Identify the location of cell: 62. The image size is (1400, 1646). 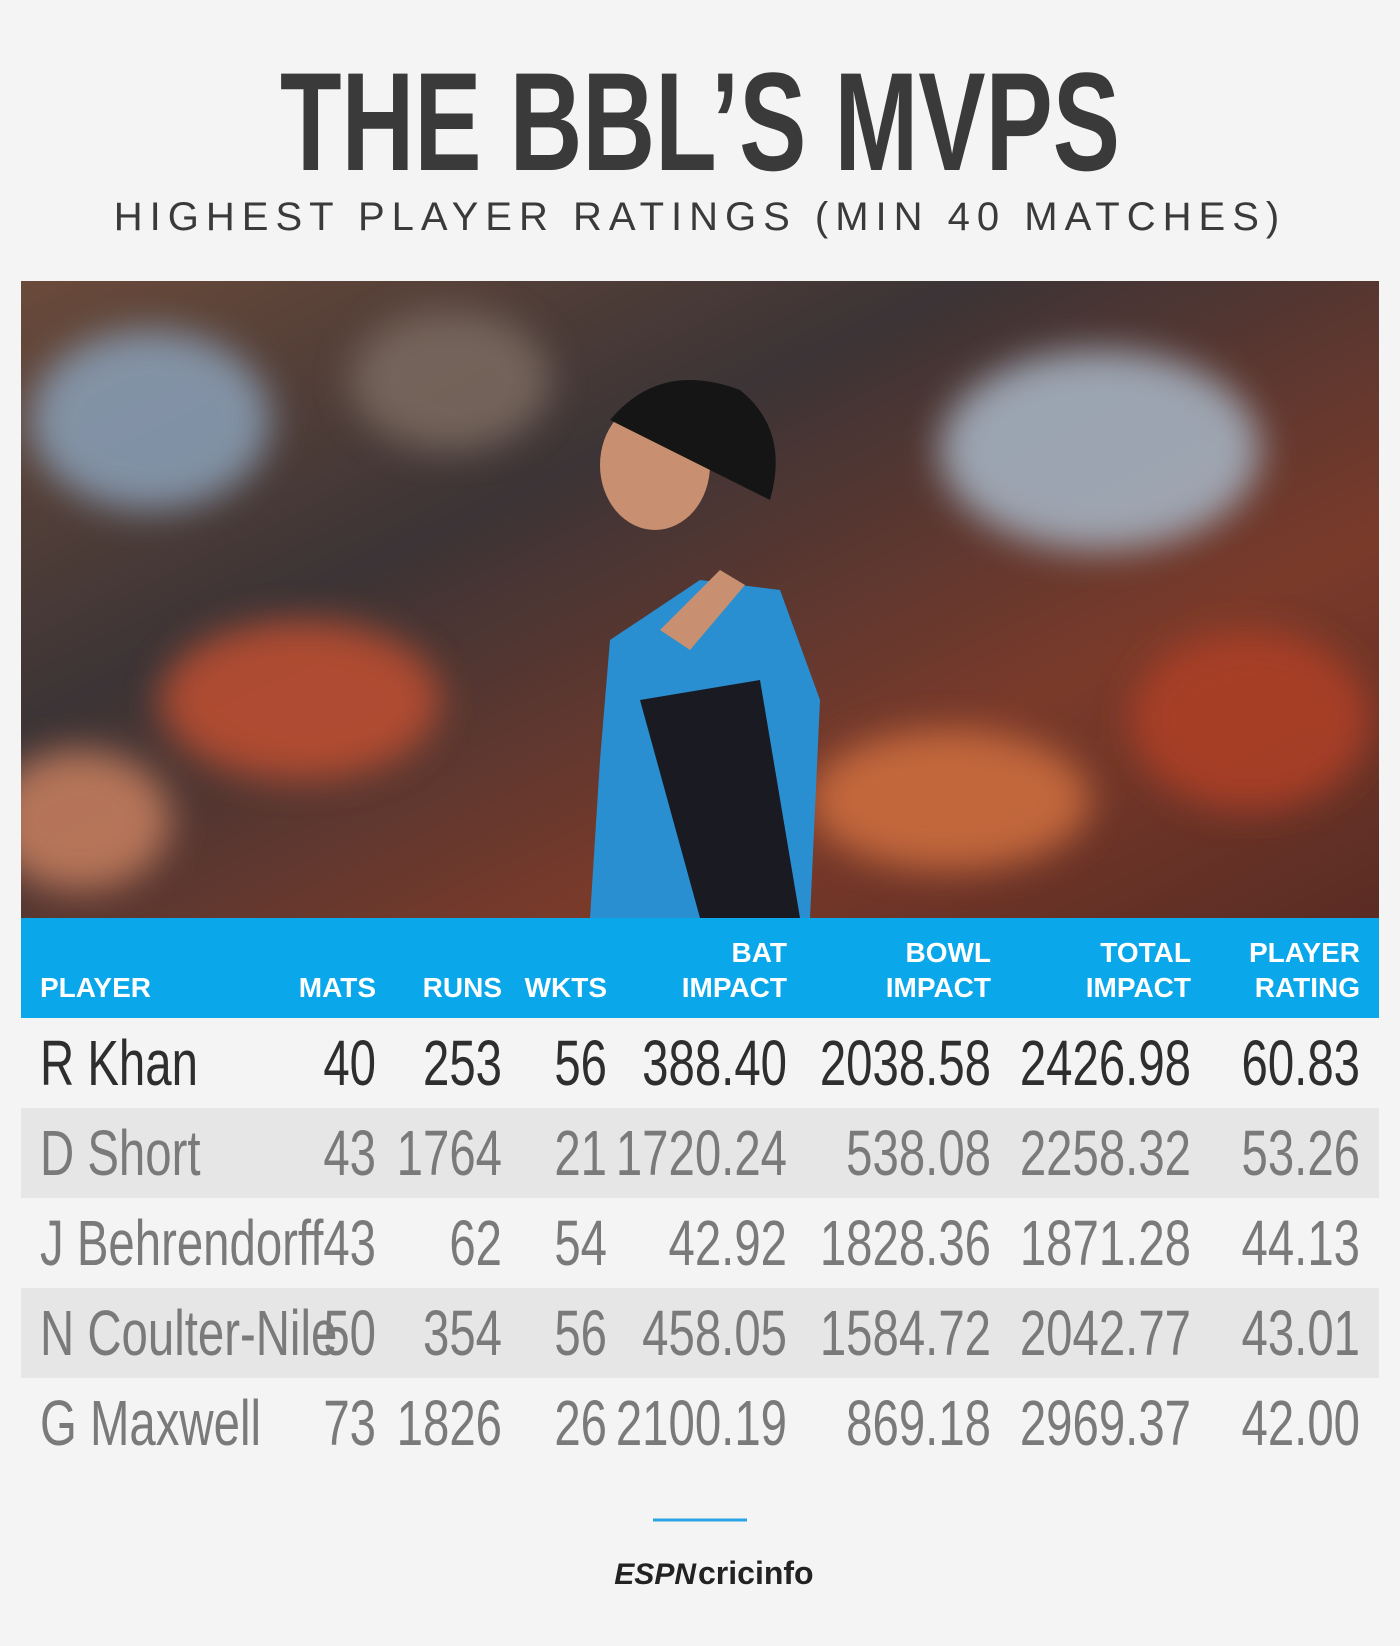
(475, 1243).